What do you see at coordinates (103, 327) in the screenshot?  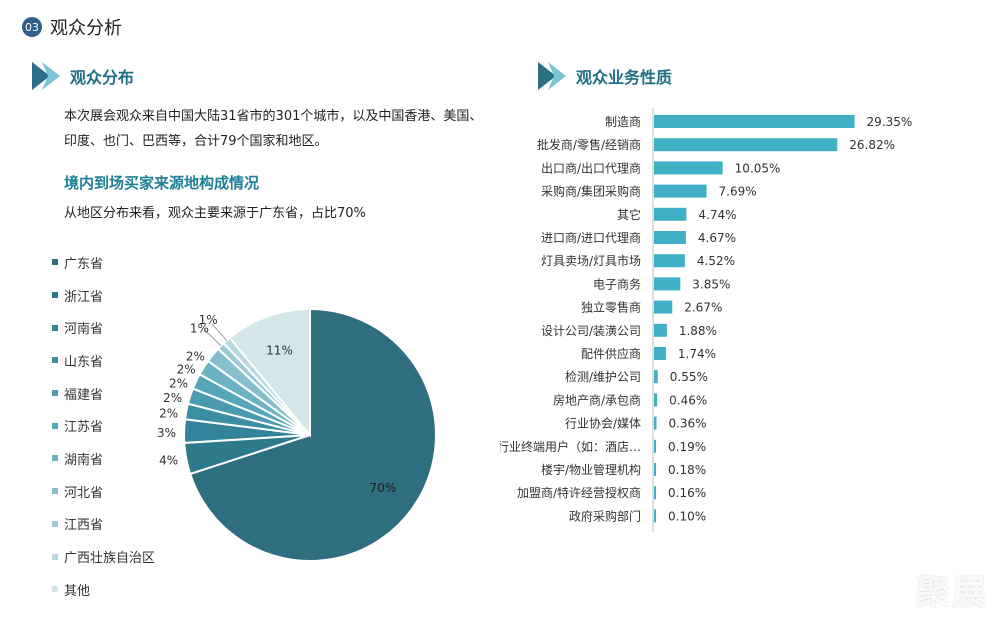 I see `legend-item: 河南省` at bounding box center [103, 327].